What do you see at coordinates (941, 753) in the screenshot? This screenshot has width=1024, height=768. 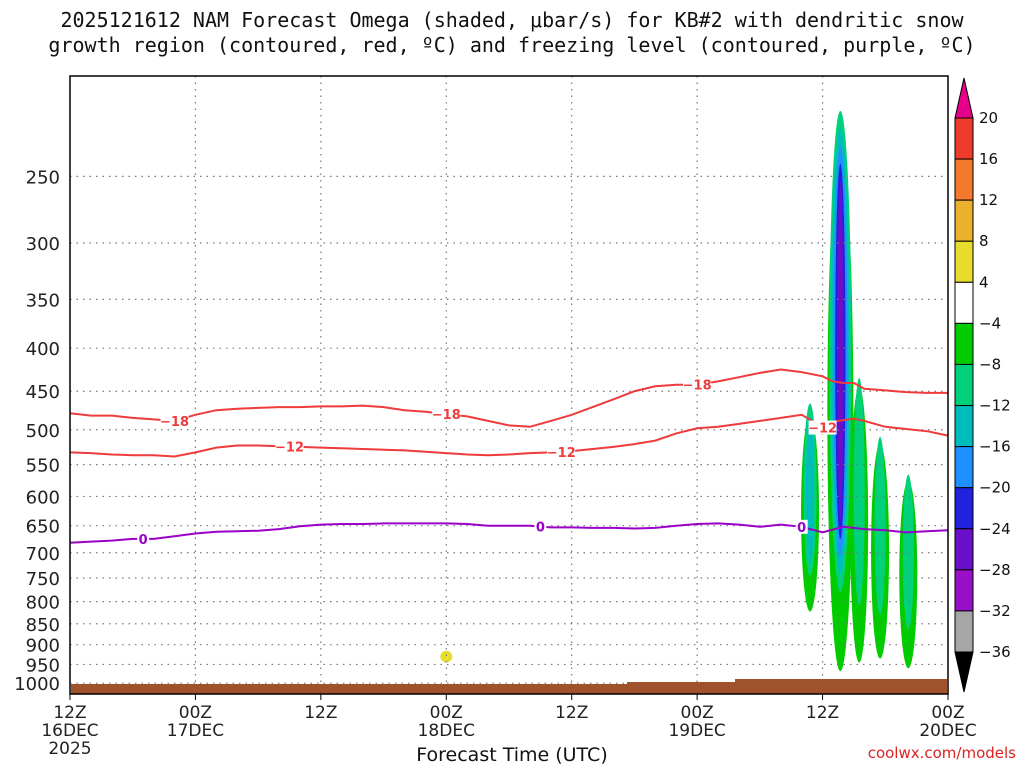 I see `credit-link: coolwx.com/models` at bounding box center [941, 753].